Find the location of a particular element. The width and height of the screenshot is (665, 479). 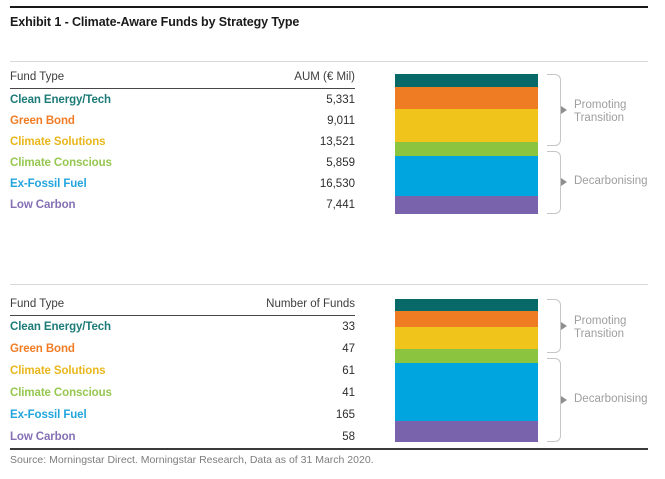

bottom-rule is located at coordinates (329, 449).